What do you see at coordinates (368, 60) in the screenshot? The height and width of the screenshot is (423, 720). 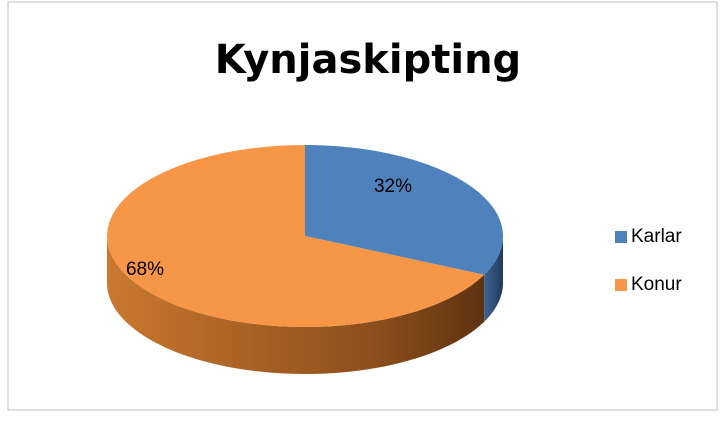 I see `chart-title: Kynjaskipting` at bounding box center [368, 60].